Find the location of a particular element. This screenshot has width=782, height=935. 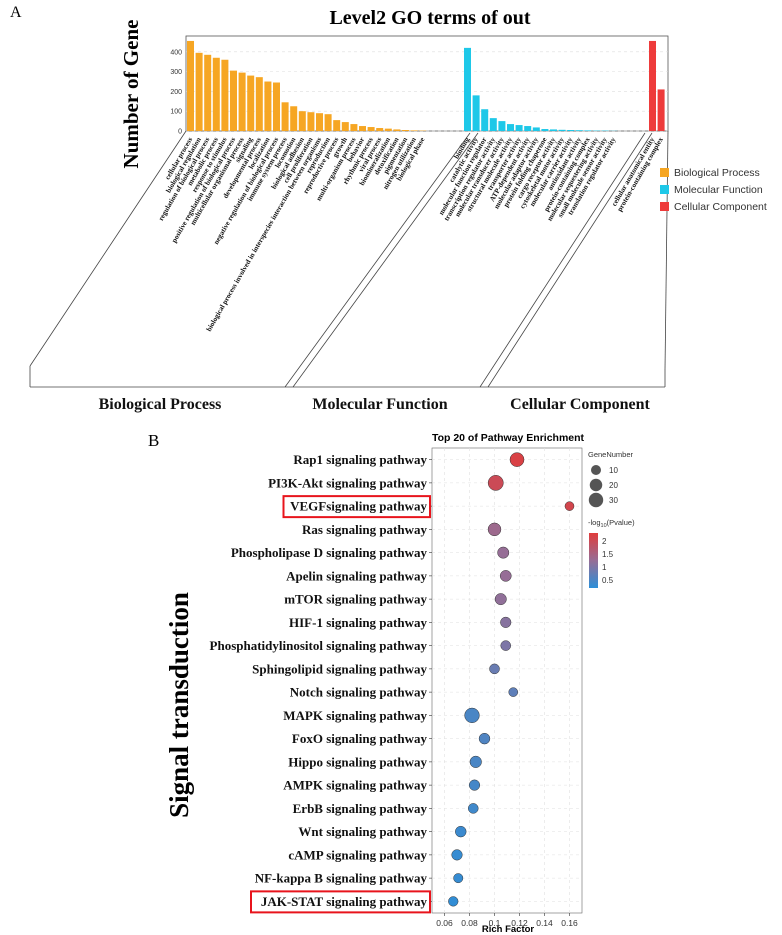

go-category-label: cellular anatomical entity is located at coordinates (633, 172).